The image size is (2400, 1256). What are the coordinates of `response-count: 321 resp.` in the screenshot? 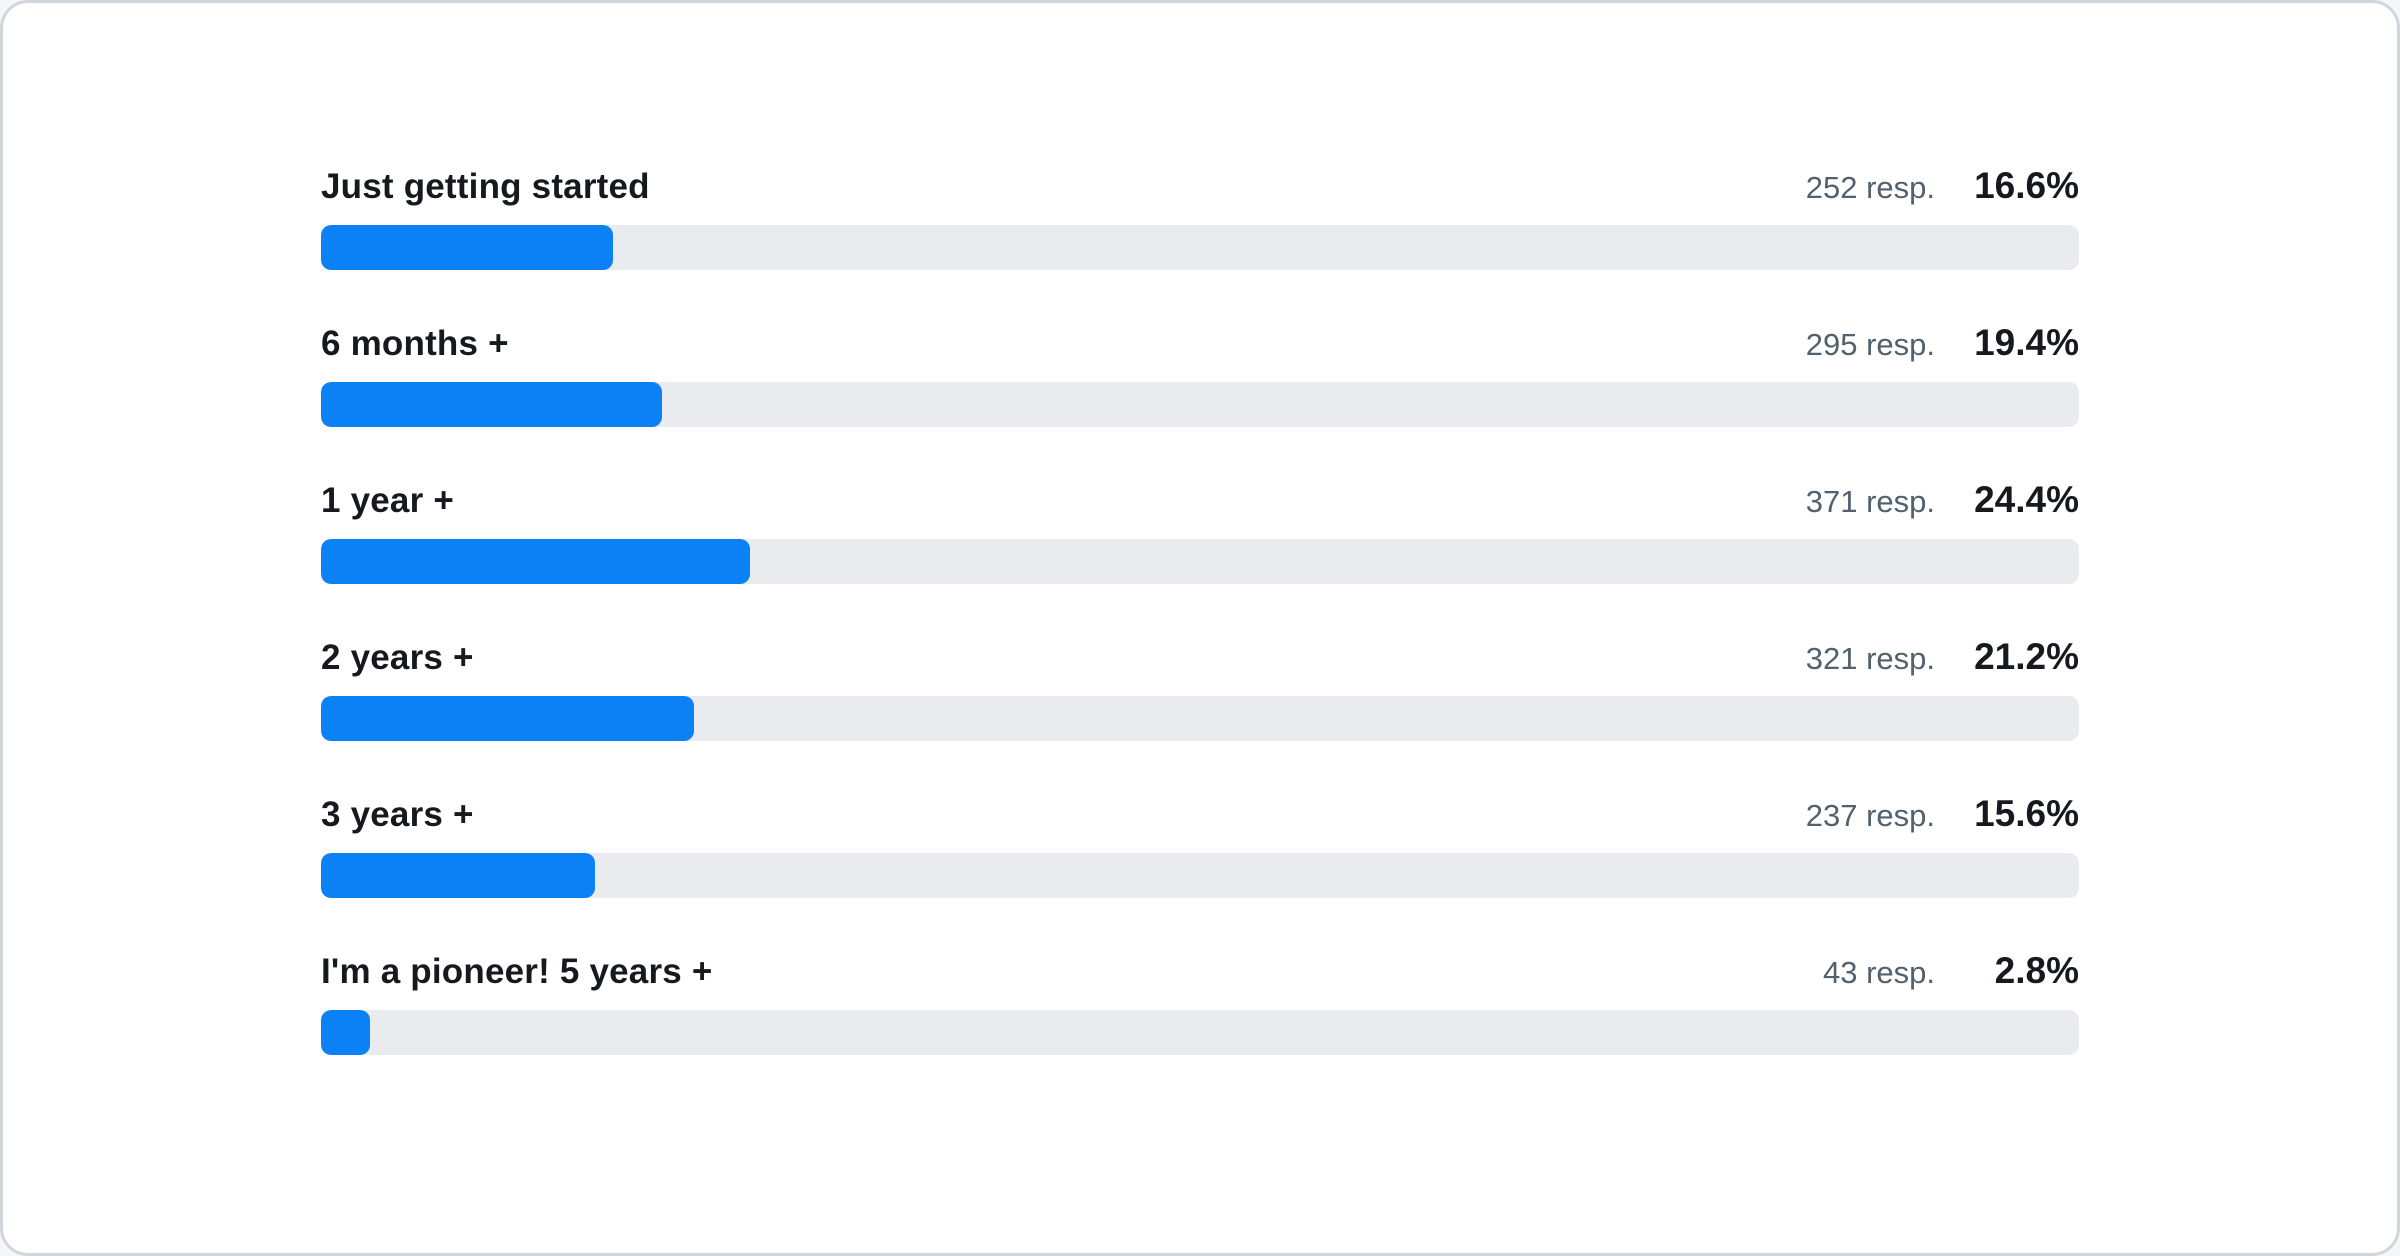 It's located at (1870, 658).